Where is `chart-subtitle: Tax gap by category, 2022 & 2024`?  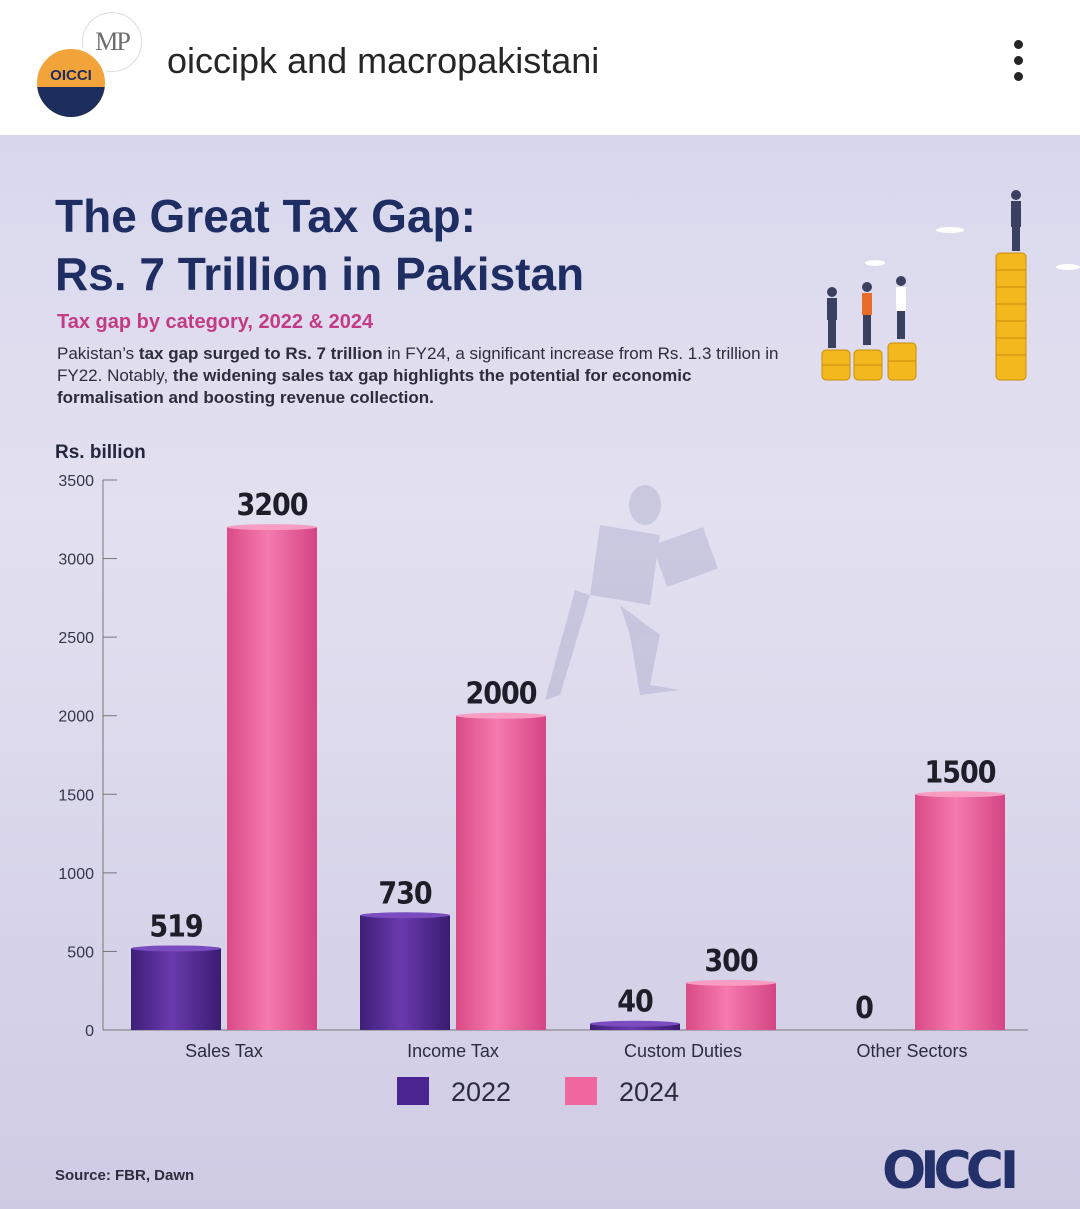 chart-subtitle: Tax gap by category, 2022 & 2024 is located at coordinates (215, 322).